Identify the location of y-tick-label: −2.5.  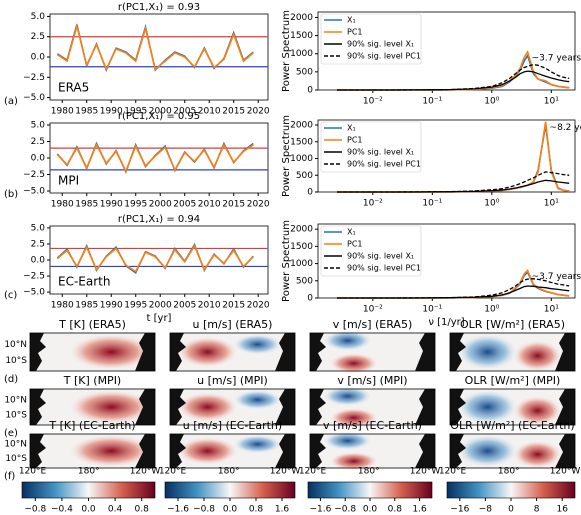
(34, 175).